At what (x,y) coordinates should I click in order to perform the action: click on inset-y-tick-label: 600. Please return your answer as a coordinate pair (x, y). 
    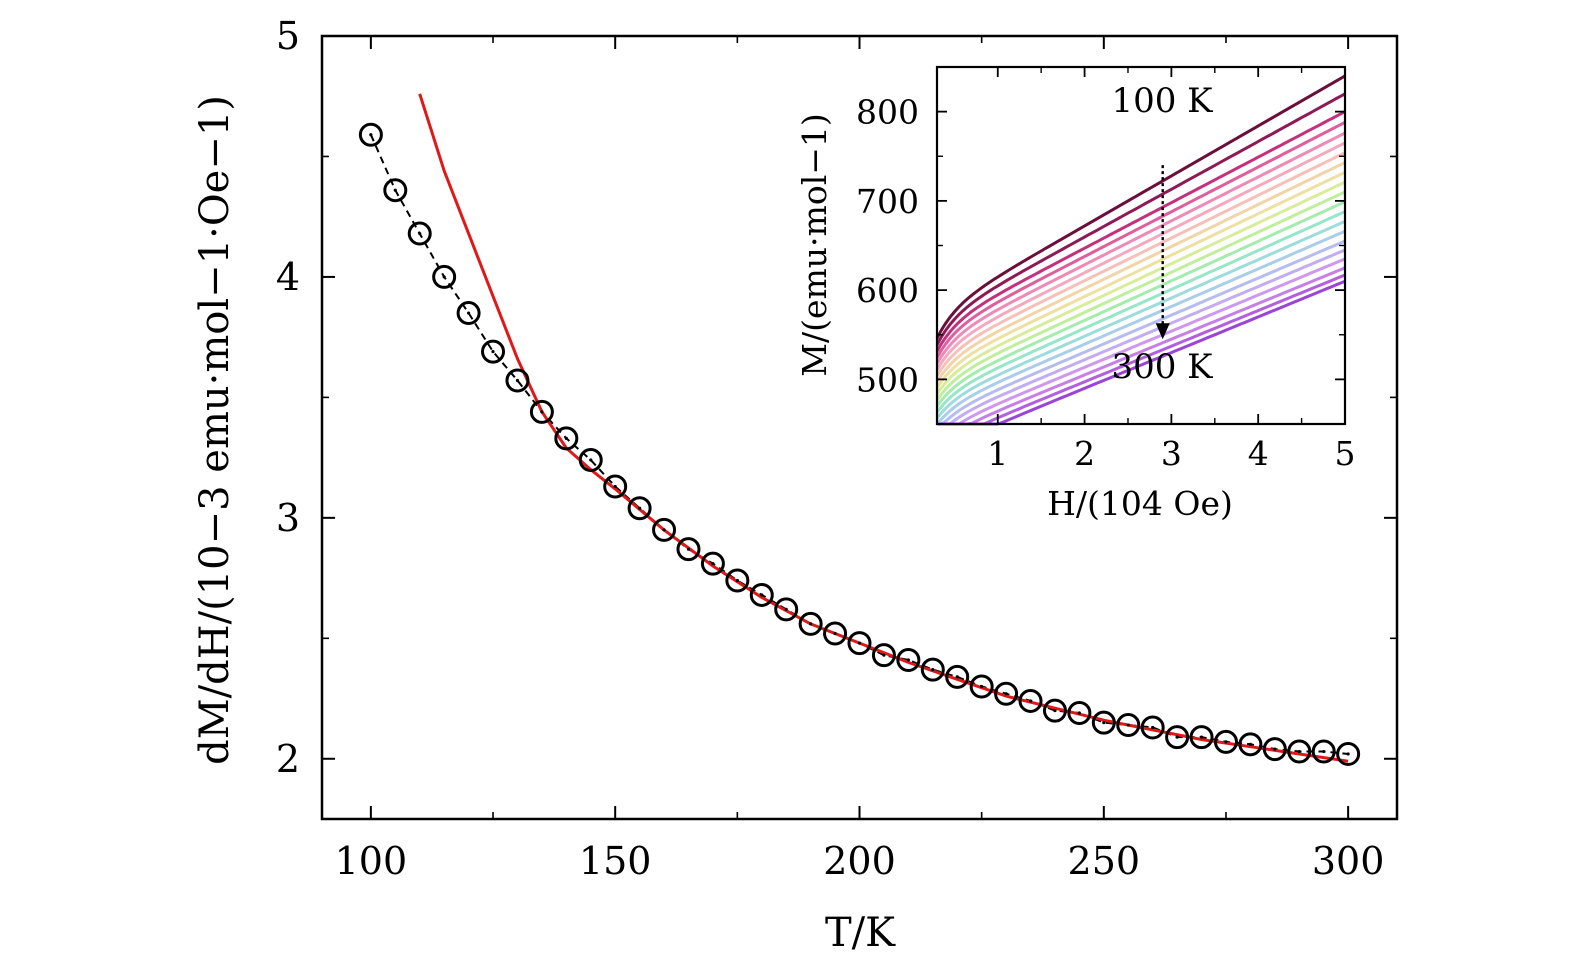
    Looking at the image, I should click on (887, 290).